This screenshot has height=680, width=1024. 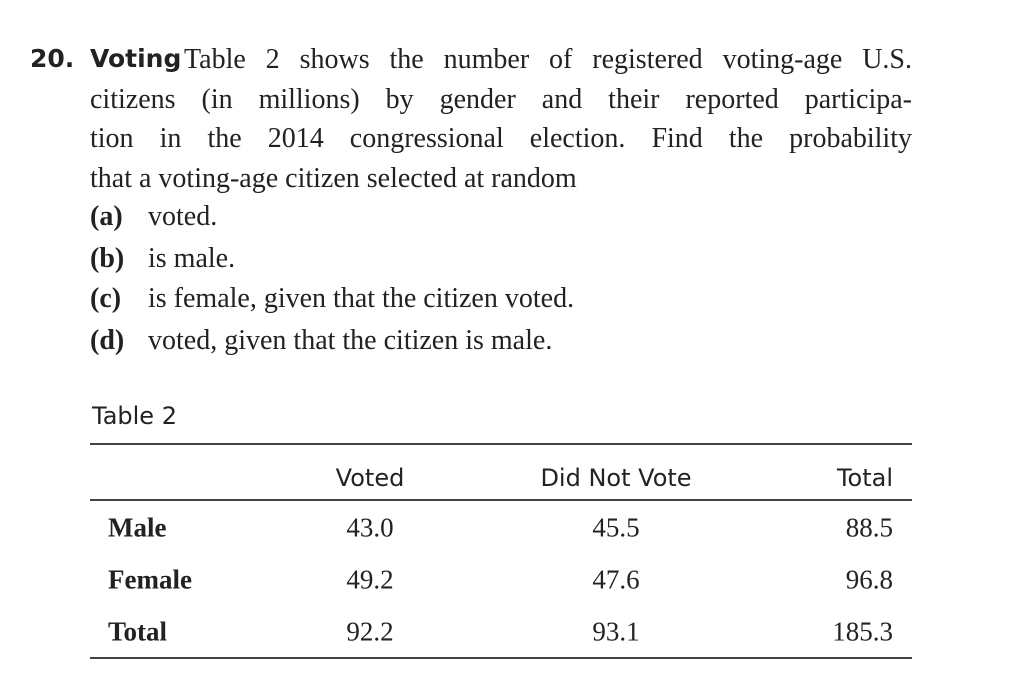 I want to click on part-label: (a), so click(x=106, y=216).